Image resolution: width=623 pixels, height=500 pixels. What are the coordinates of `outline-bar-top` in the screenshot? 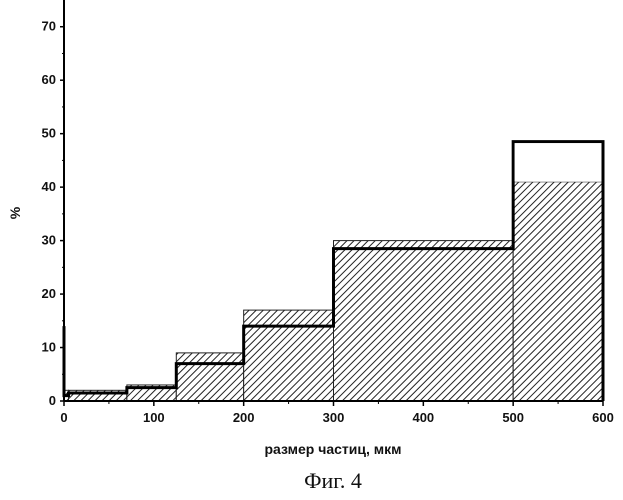 It's located at (558, 162).